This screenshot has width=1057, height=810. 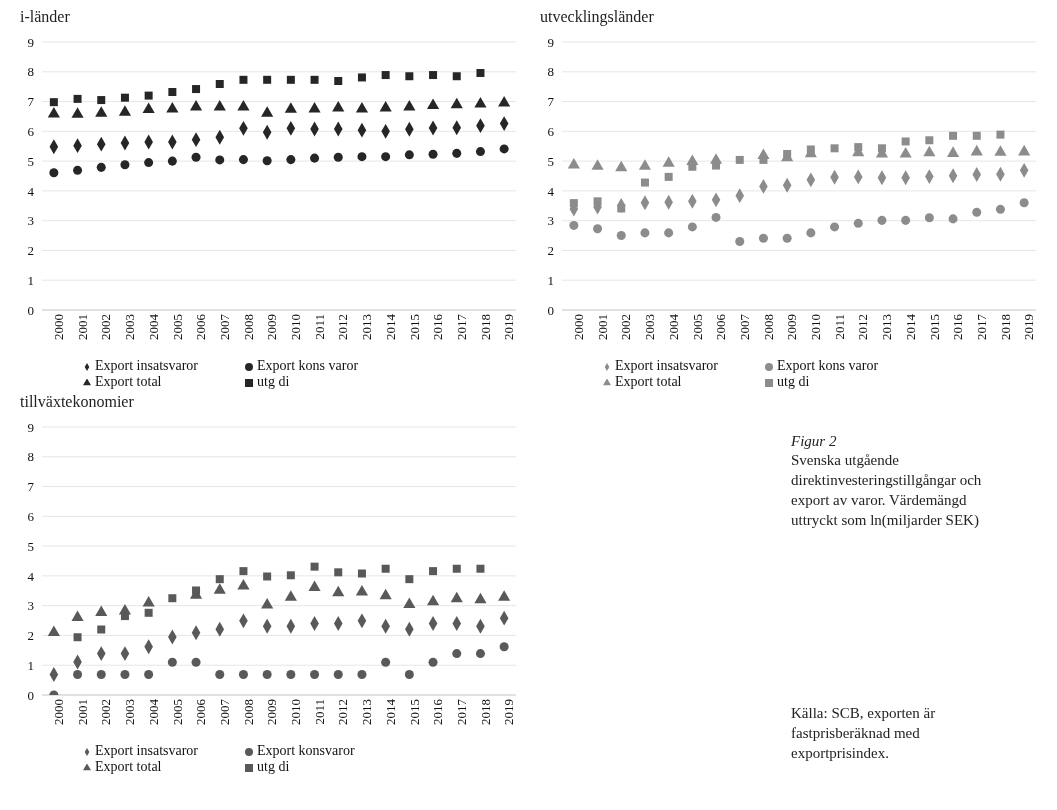 What do you see at coordinates (650, 327) in the screenshot?
I see `x-tick-label: 2003` at bounding box center [650, 327].